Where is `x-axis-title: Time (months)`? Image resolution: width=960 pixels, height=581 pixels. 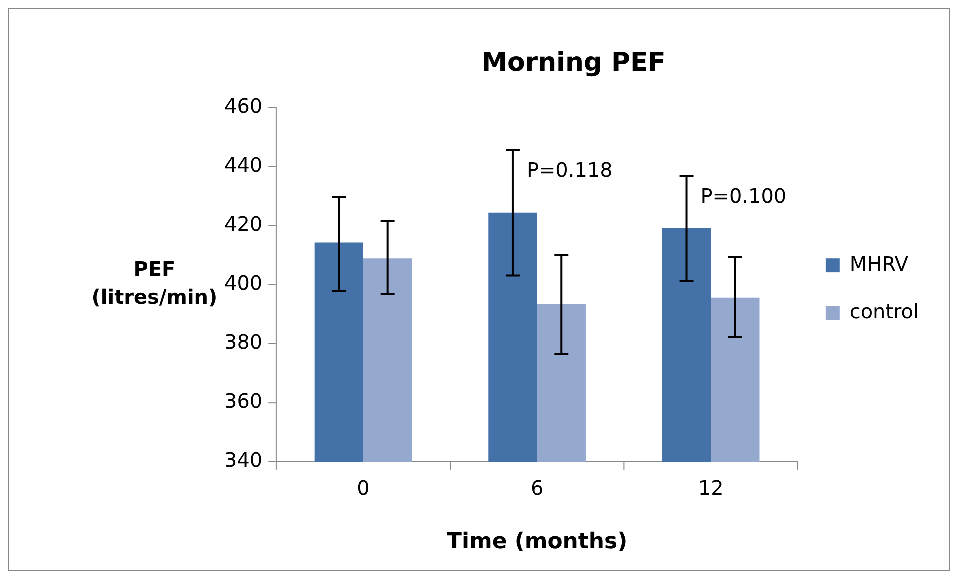
x-axis-title: Time (months) is located at coordinates (537, 542).